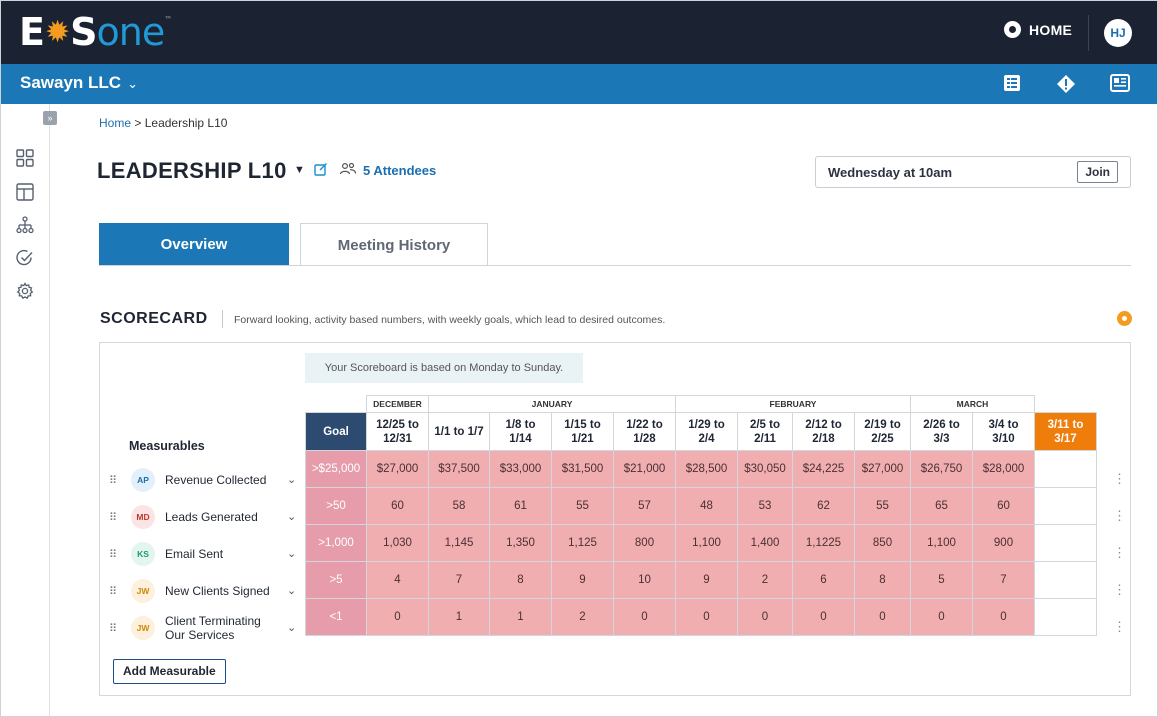  Describe the element at coordinates (941, 580) in the screenshot. I see `score-cell: 5` at that location.